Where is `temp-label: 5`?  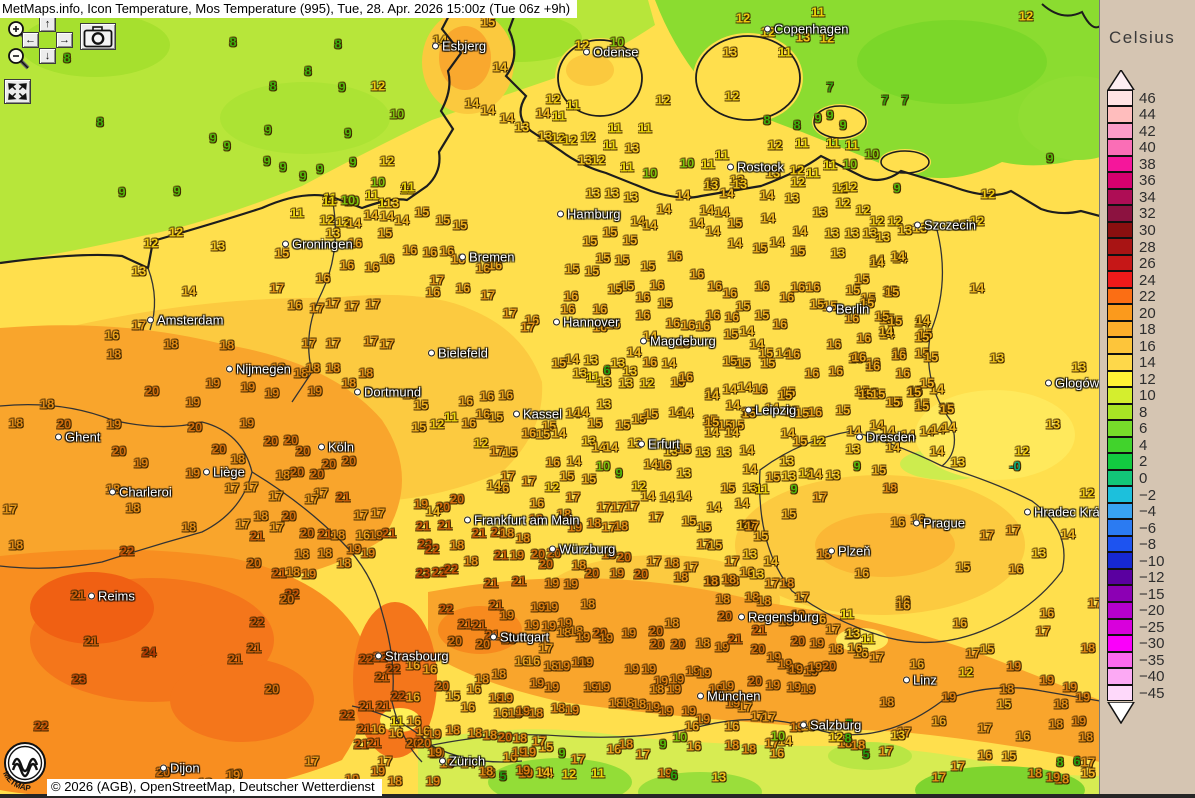
temp-label: 5 is located at coordinates (503, 776).